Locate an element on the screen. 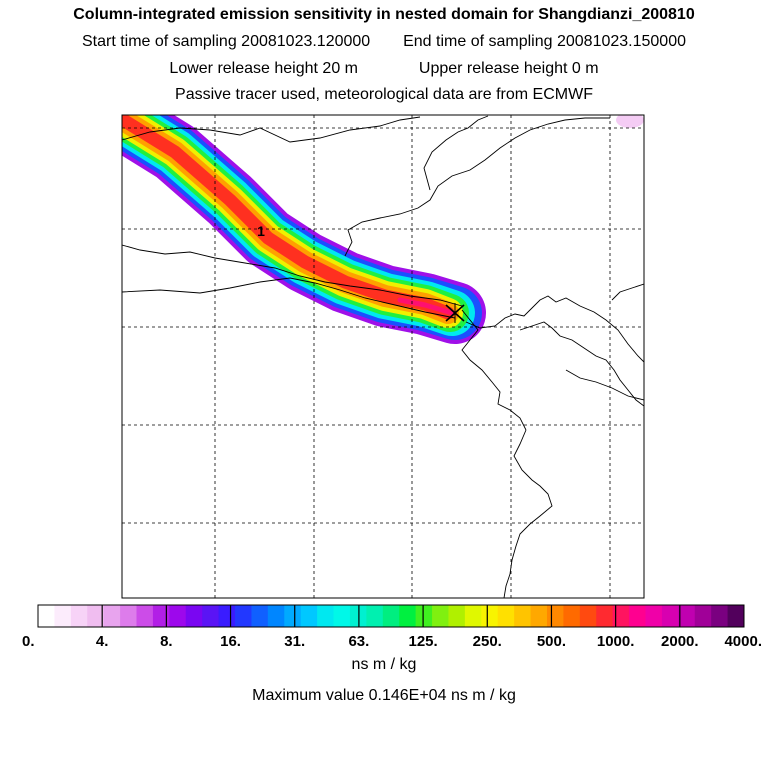  colorbar-tick-label: 4000. is located at coordinates (743, 641).